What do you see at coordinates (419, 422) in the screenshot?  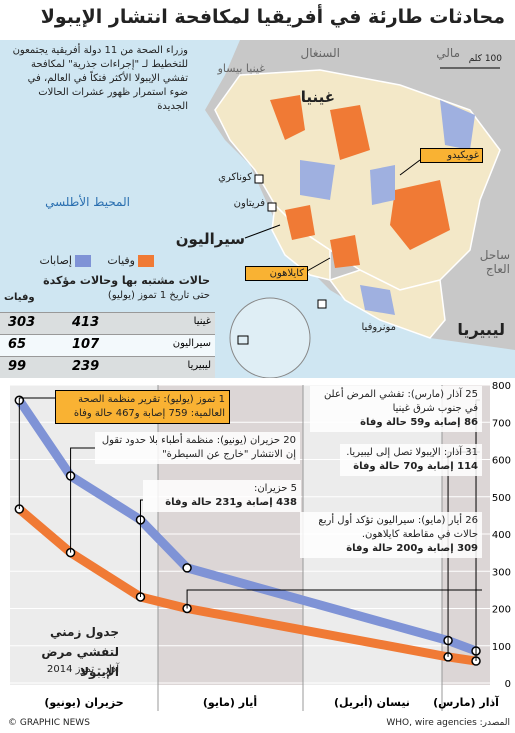 I see `annotation-figure: 86 إصابة و59 حالة وفاة` at bounding box center [419, 422].